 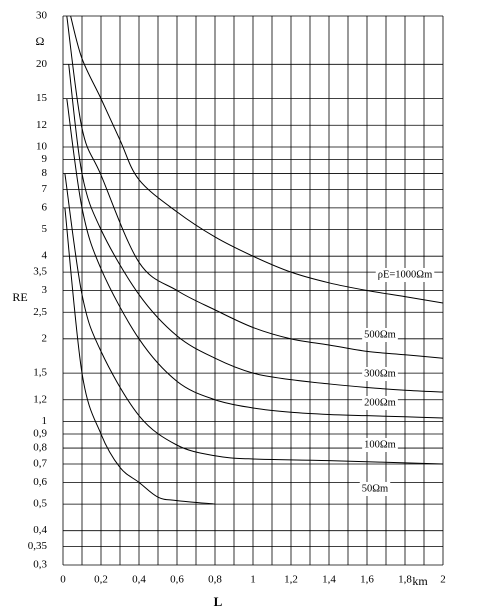 I want to click on x-tick-label: 1,6, so click(x=367, y=580).